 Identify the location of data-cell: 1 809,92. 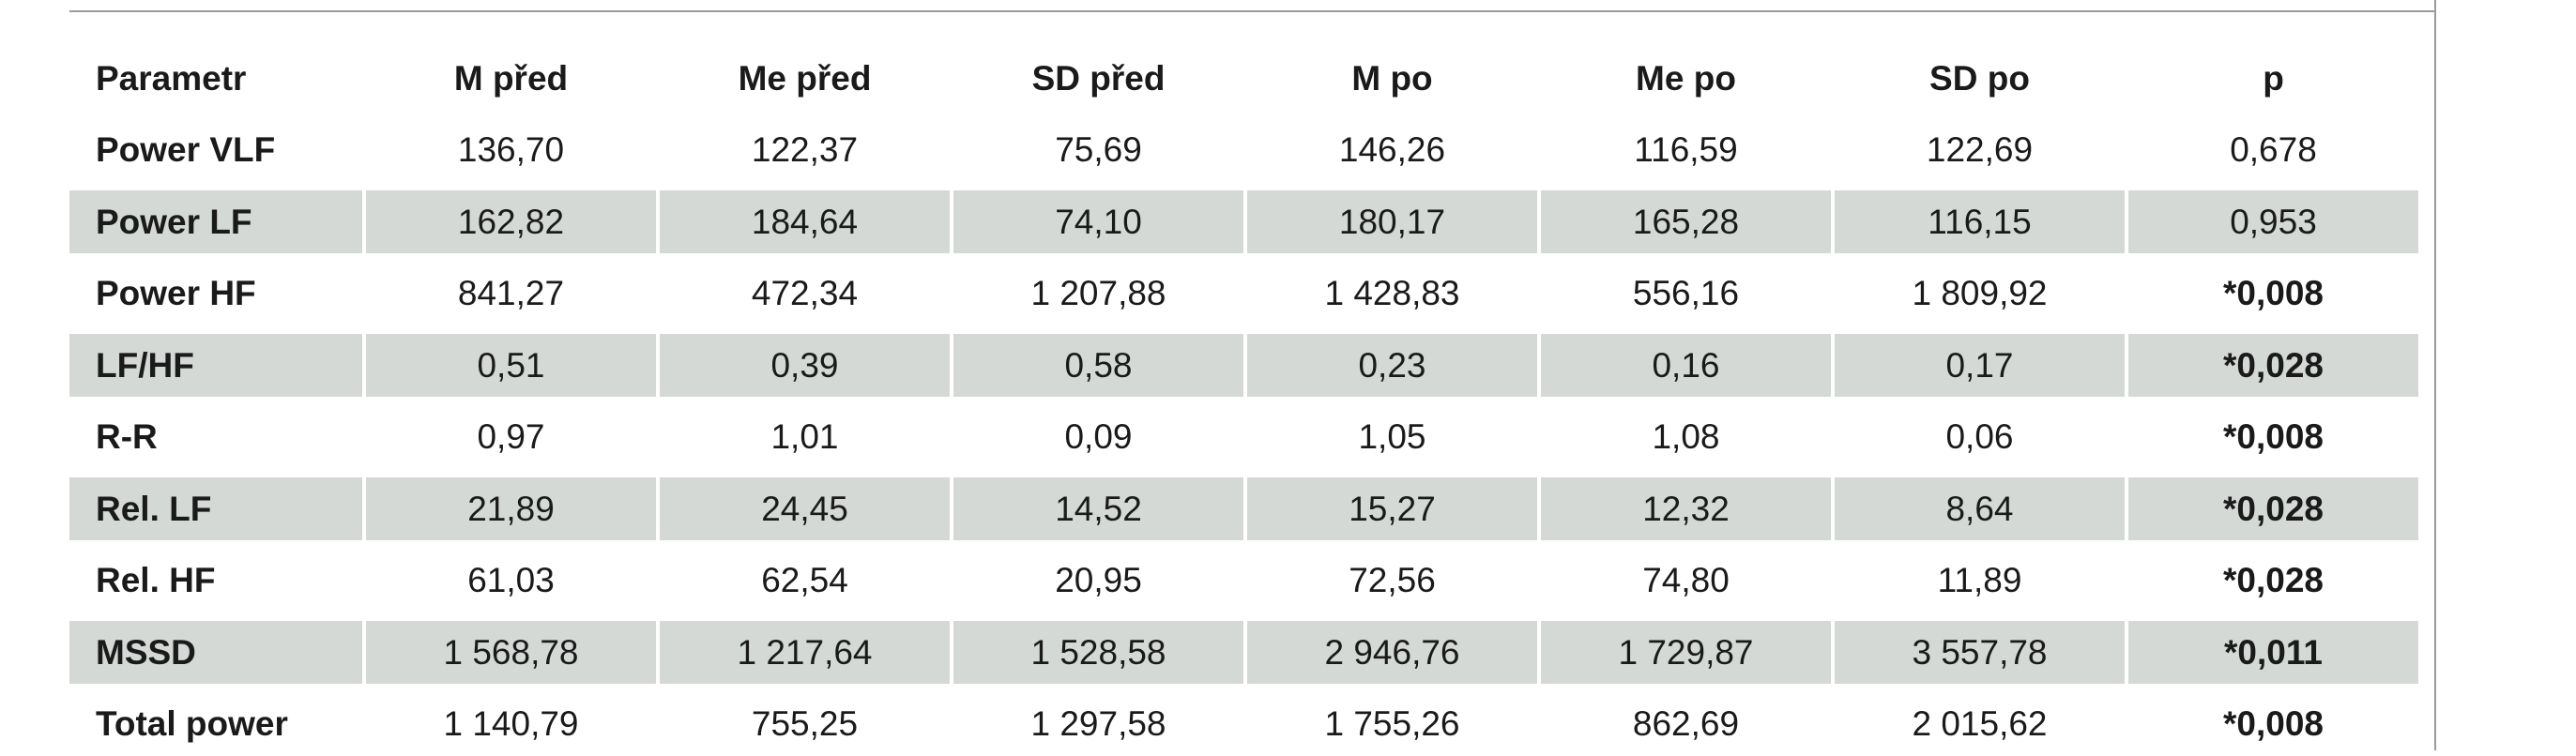
(1980, 293).